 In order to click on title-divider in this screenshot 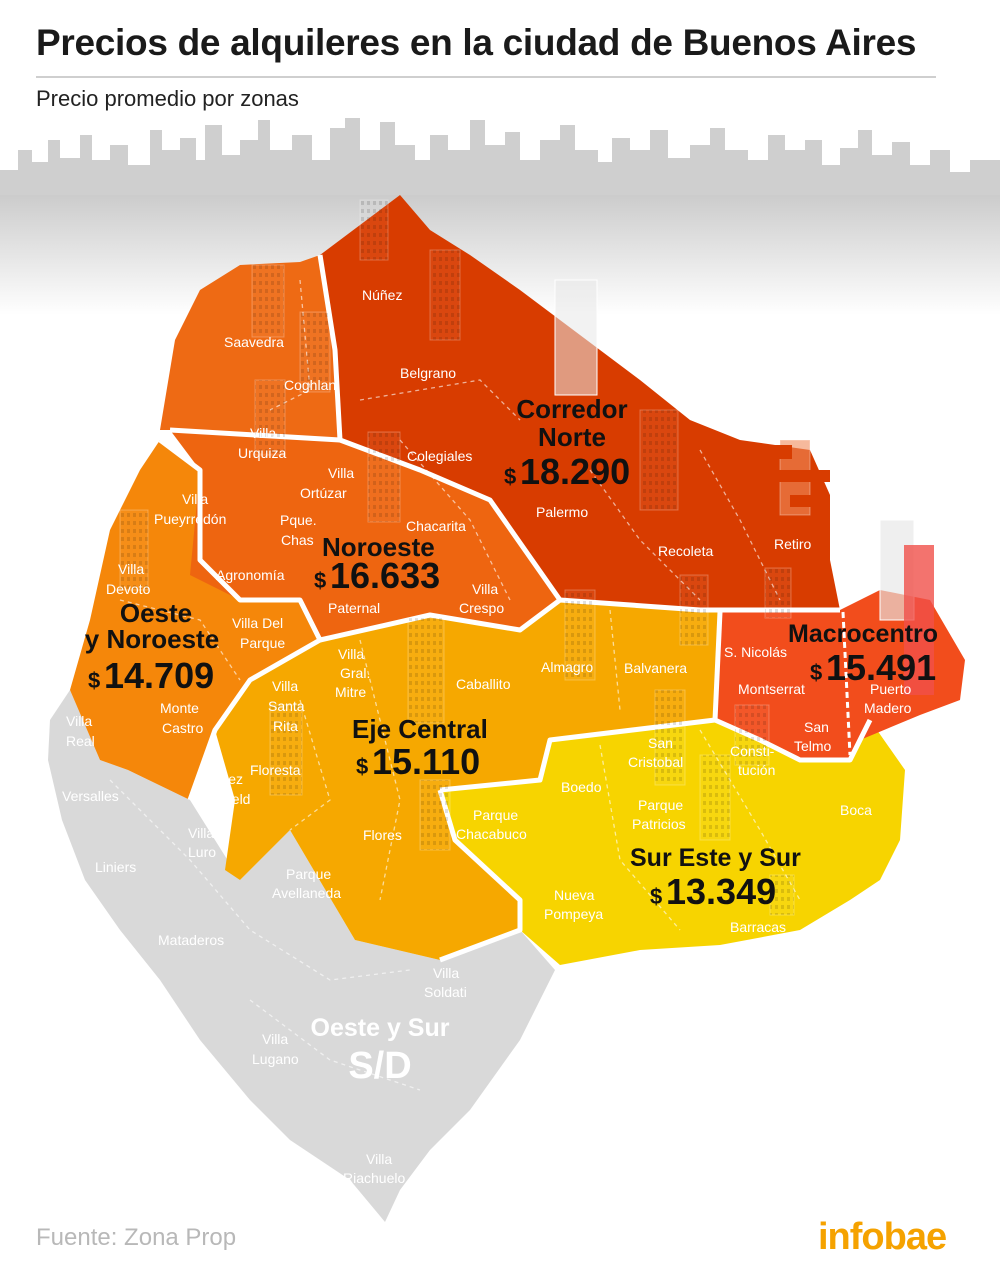, I will do `click(486, 77)`.